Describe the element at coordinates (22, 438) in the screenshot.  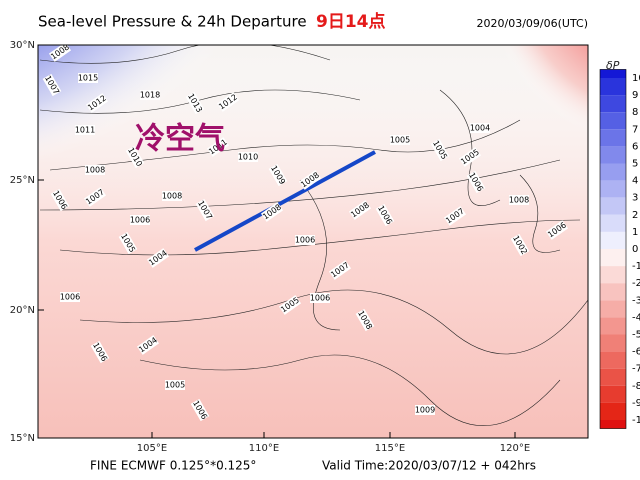
I see `lat-label: 15°N` at that location.